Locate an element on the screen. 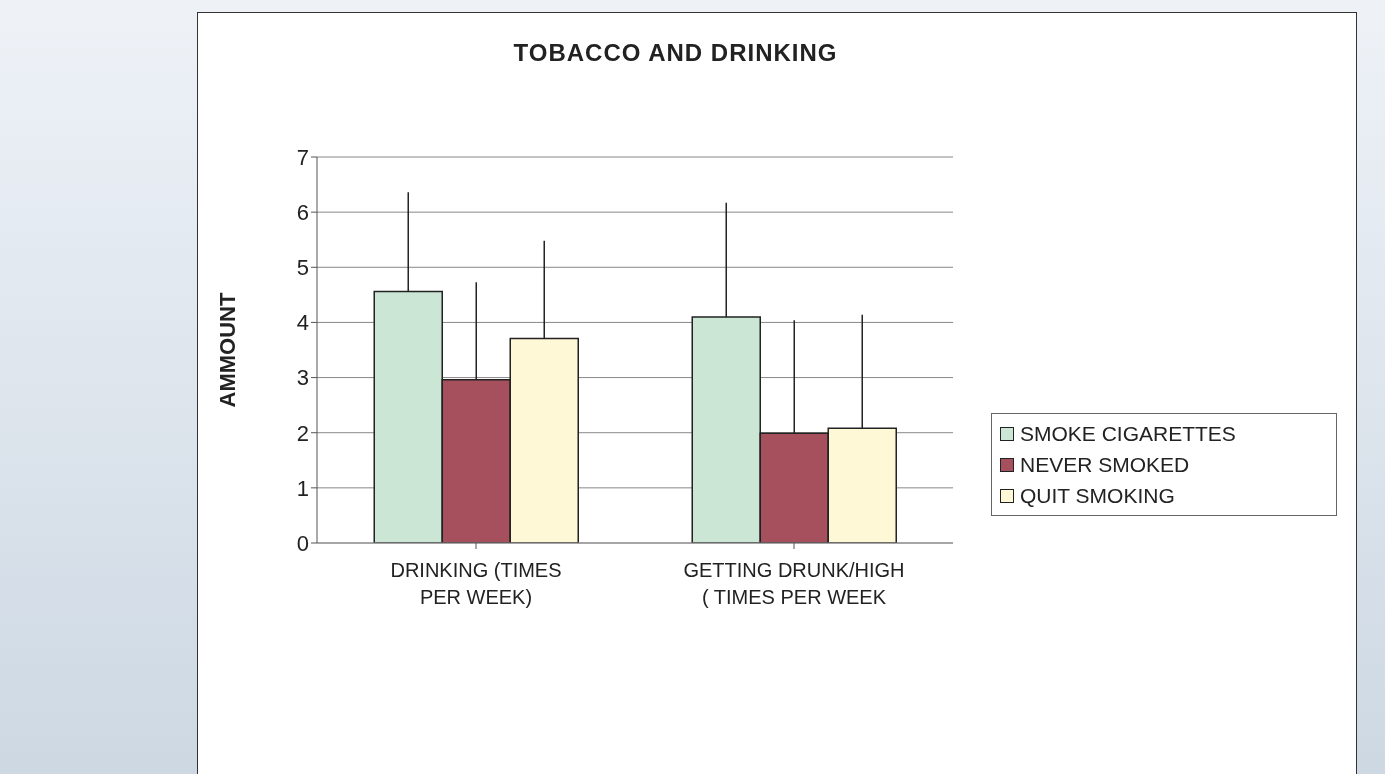 This screenshot has height=774, width=1385. y-tick-label: 3 is located at coordinates (302, 378).